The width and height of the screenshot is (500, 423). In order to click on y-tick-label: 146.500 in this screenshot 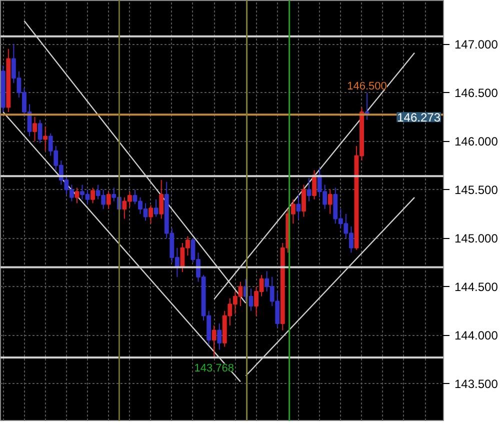, I will do `click(476, 93)`.